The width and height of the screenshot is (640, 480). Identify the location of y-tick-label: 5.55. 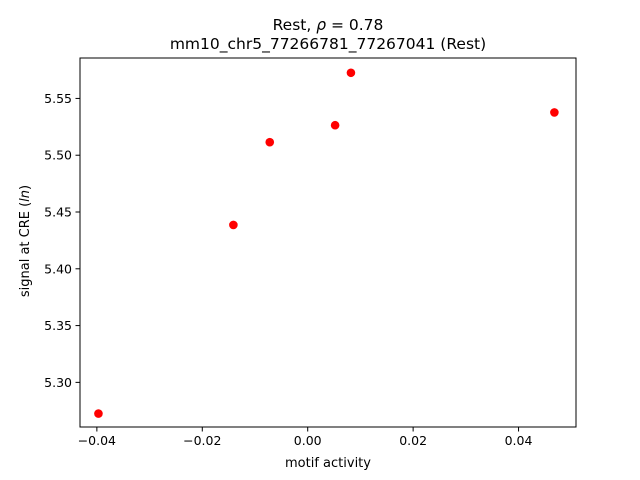
(58, 98).